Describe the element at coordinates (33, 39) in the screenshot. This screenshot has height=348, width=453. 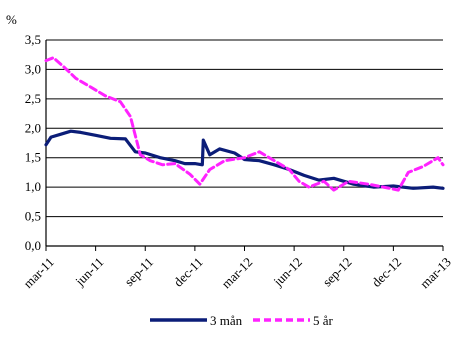
I see `y-tick-label: 3,5` at that location.